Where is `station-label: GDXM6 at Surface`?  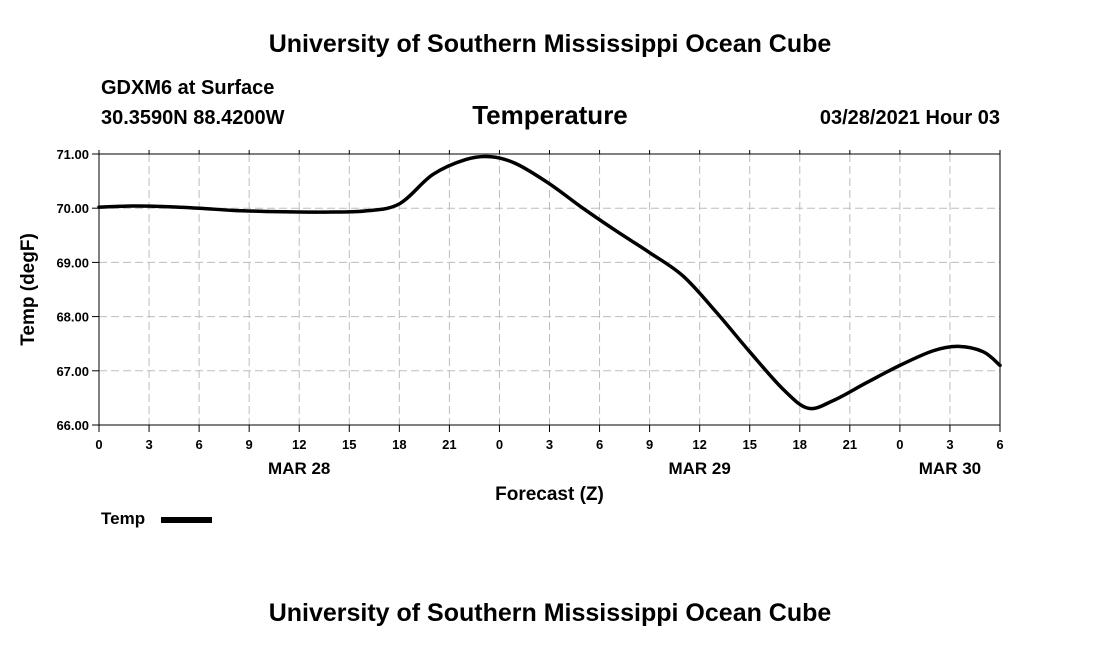 station-label: GDXM6 at Surface is located at coordinates (188, 88).